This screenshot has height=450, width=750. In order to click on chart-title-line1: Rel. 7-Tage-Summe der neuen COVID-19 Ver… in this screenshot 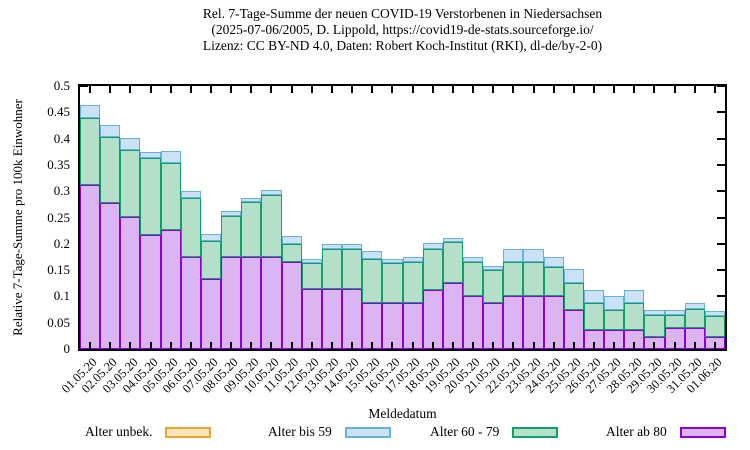, I will do `click(402, 13)`.